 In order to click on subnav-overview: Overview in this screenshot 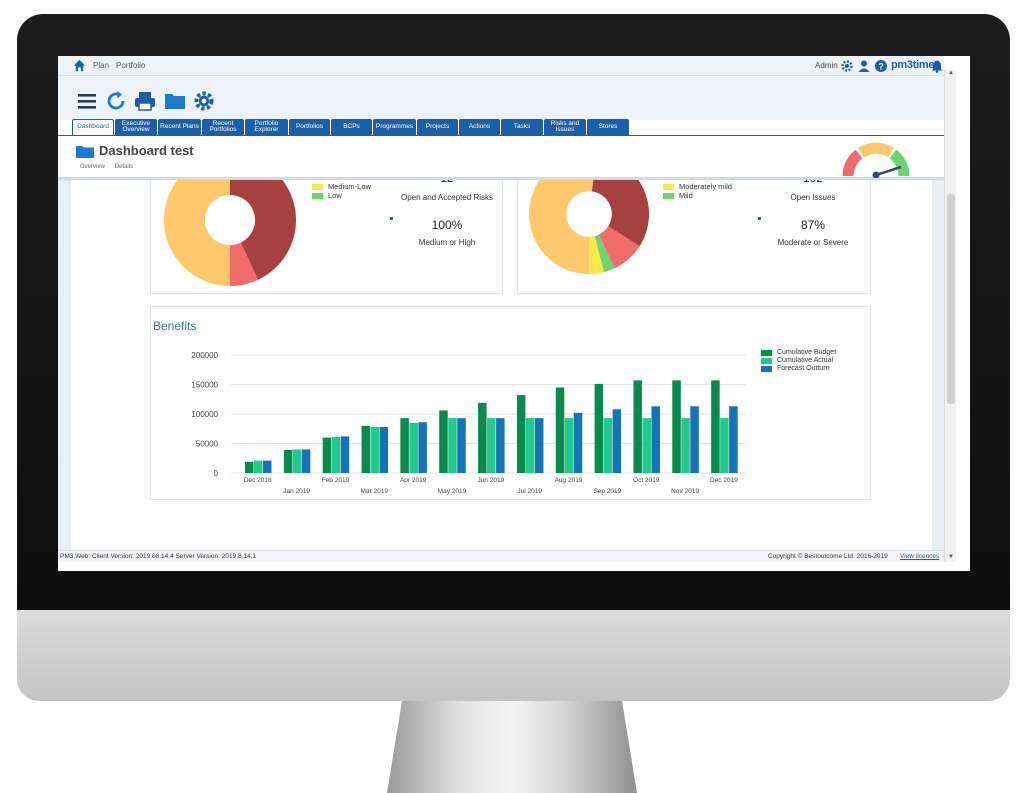, I will do `click(93, 167)`.